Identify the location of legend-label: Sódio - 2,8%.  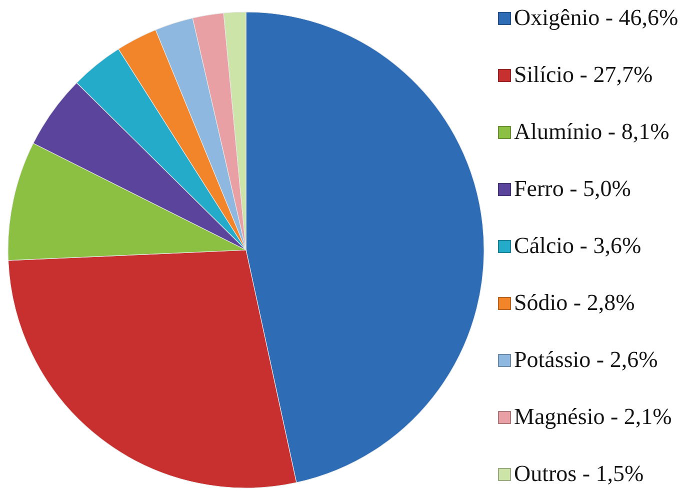
(574, 303).